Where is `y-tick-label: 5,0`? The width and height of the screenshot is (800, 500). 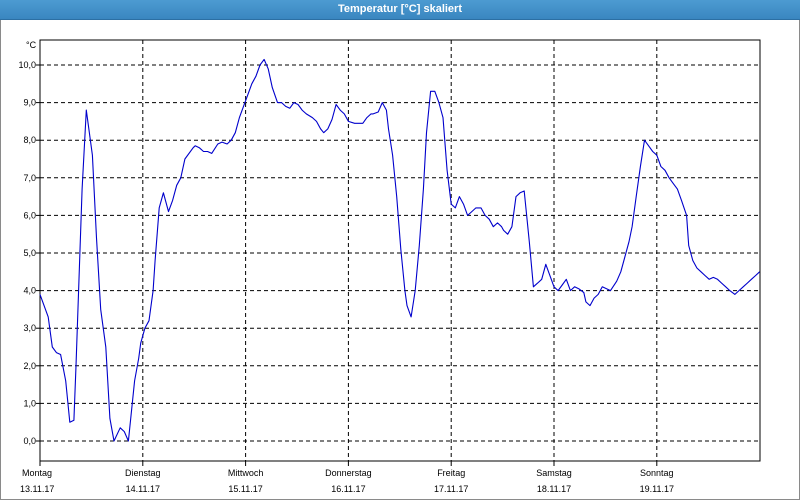
y-tick-label: 5,0 is located at coordinates (29, 253).